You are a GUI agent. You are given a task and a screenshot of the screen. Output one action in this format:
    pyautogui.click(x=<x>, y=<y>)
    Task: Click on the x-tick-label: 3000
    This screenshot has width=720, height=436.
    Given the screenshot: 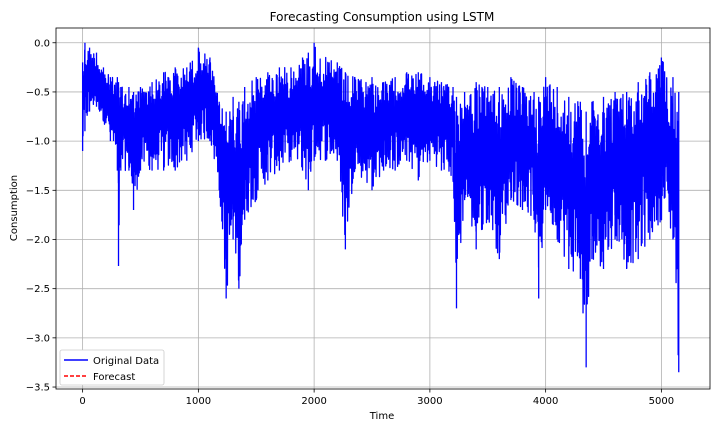 What is the action you would take?
    pyautogui.click(x=429, y=401)
    